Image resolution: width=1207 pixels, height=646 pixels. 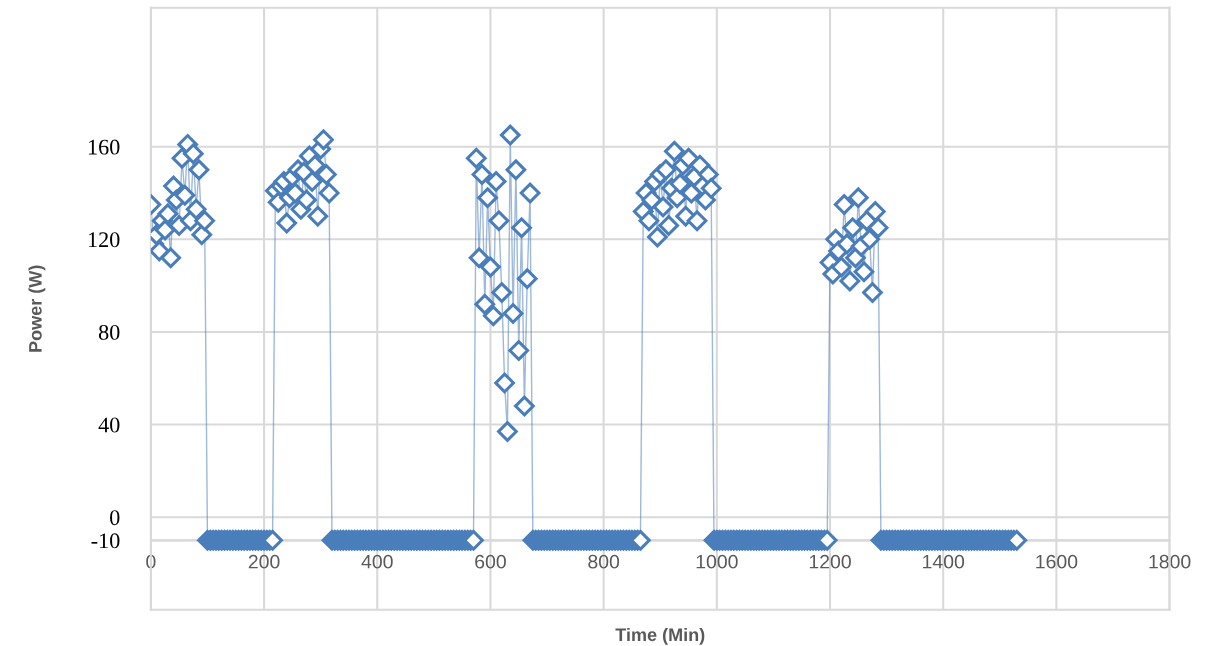 What do you see at coordinates (490, 561) in the screenshot?
I see `x-tick-label: 600` at bounding box center [490, 561].